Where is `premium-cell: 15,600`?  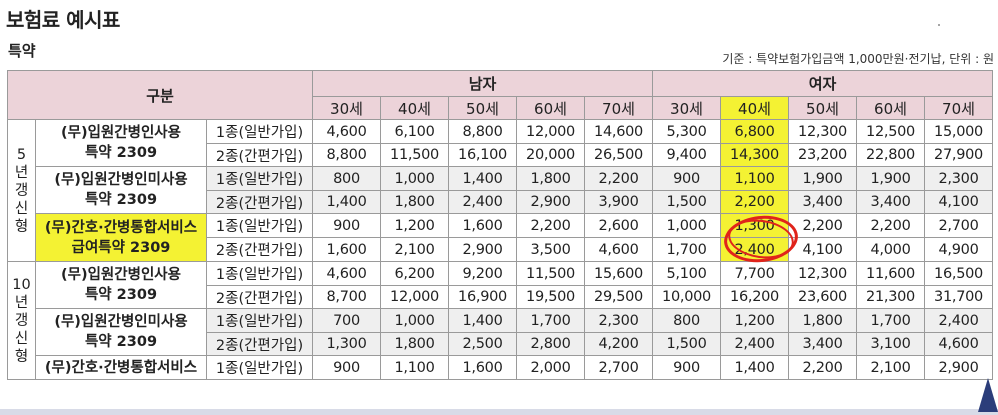
premium-cell: 15,600 is located at coordinates (618, 273).